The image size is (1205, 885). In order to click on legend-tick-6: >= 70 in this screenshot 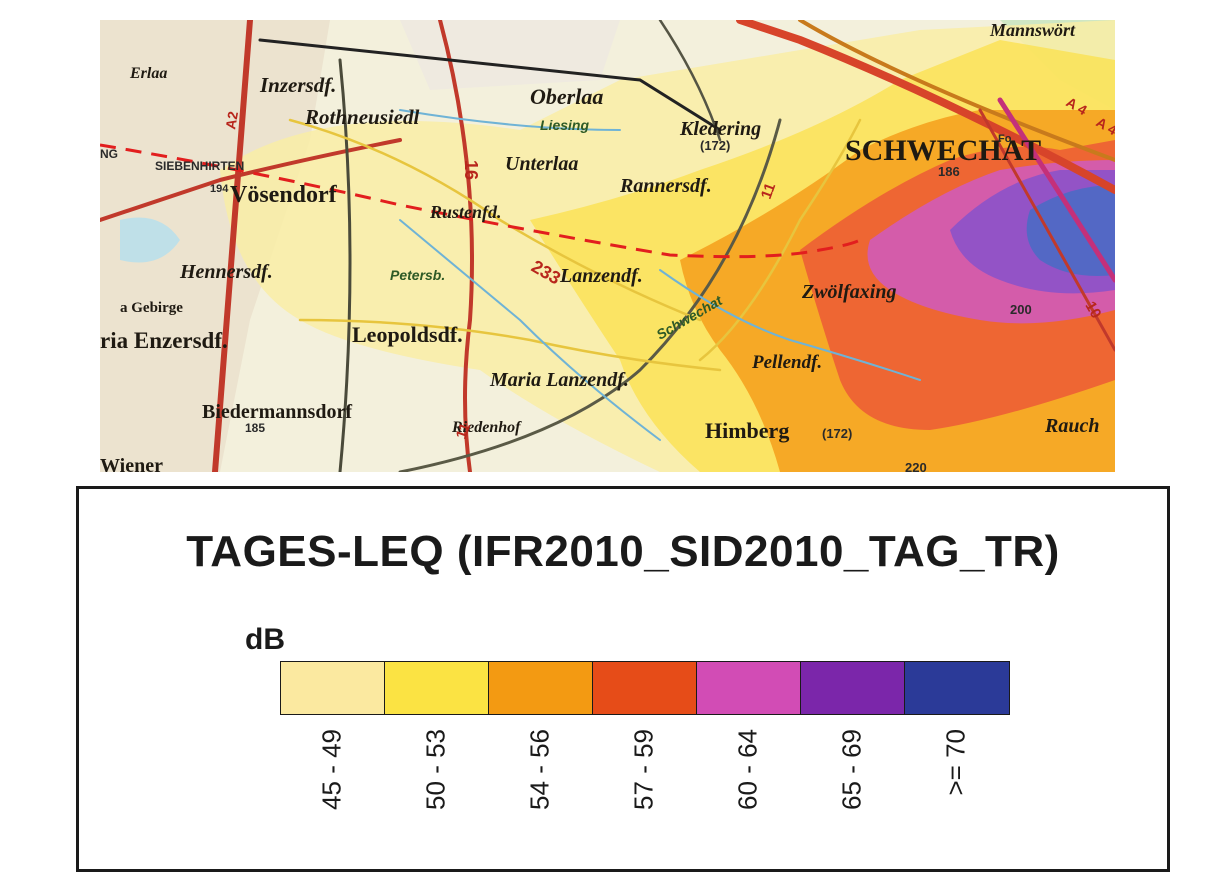, I will do `click(956, 789)`.